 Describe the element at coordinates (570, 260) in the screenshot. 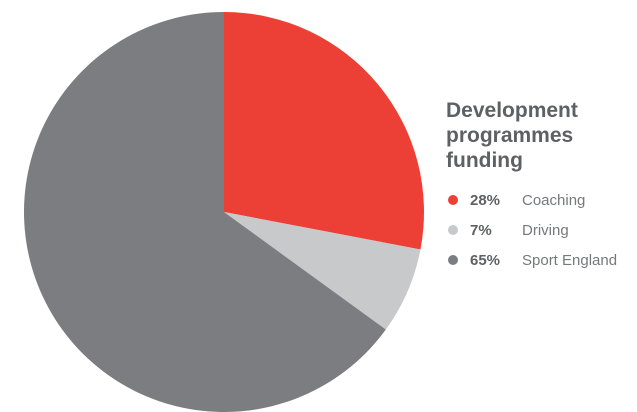

I see `legend-label-sport-england: Sport England` at that location.